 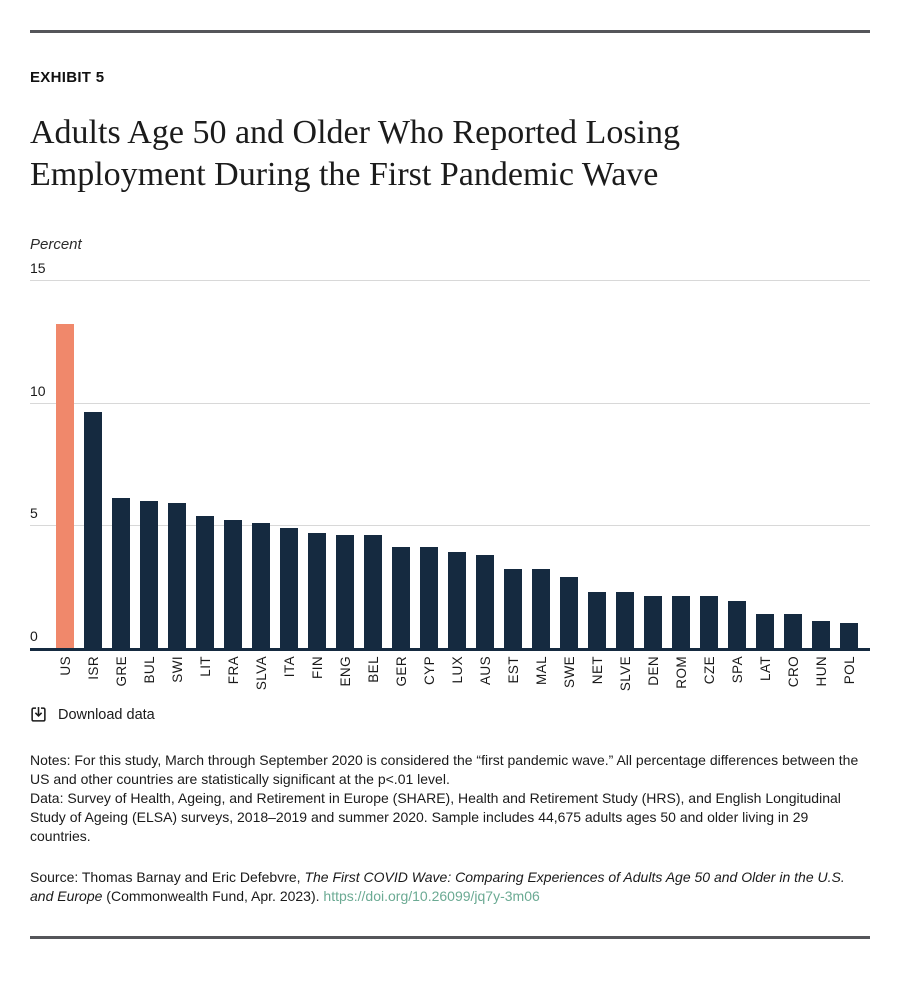 I want to click on x-label-SPA: SPA, so click(x=737, y=670).